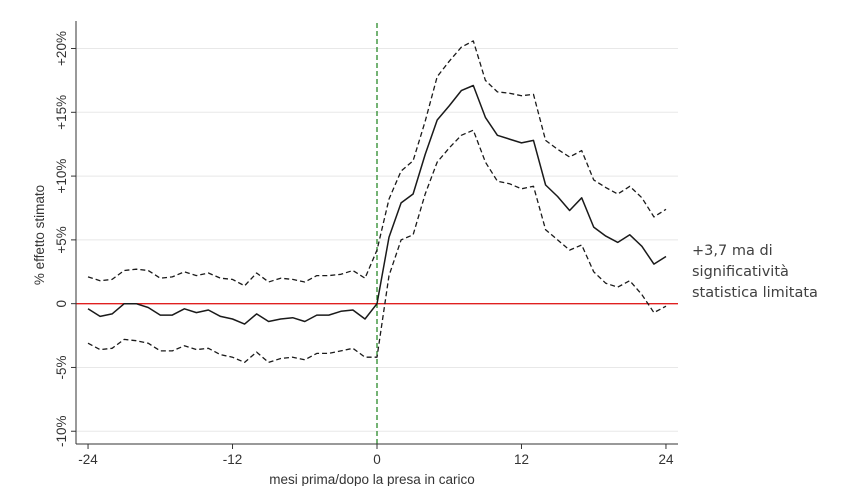 Image resolution: width=842 pixels, height=486 pixels. Describe the element at coordinates (740, 272) in the screenshot. I see `annotation-line-2: significatività` at that location.